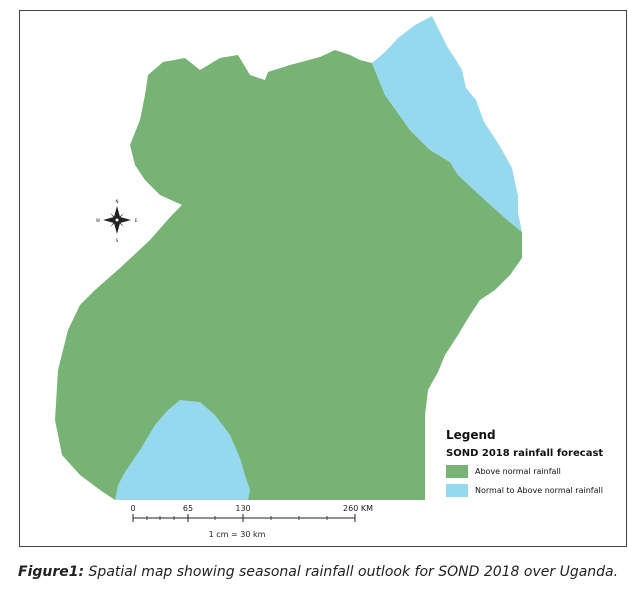 This screenshot has width=628, height=605. Describe the element at coordinates (457, 490) in the screenshot. I see `legend-swatch-normal-to-above` at that location.